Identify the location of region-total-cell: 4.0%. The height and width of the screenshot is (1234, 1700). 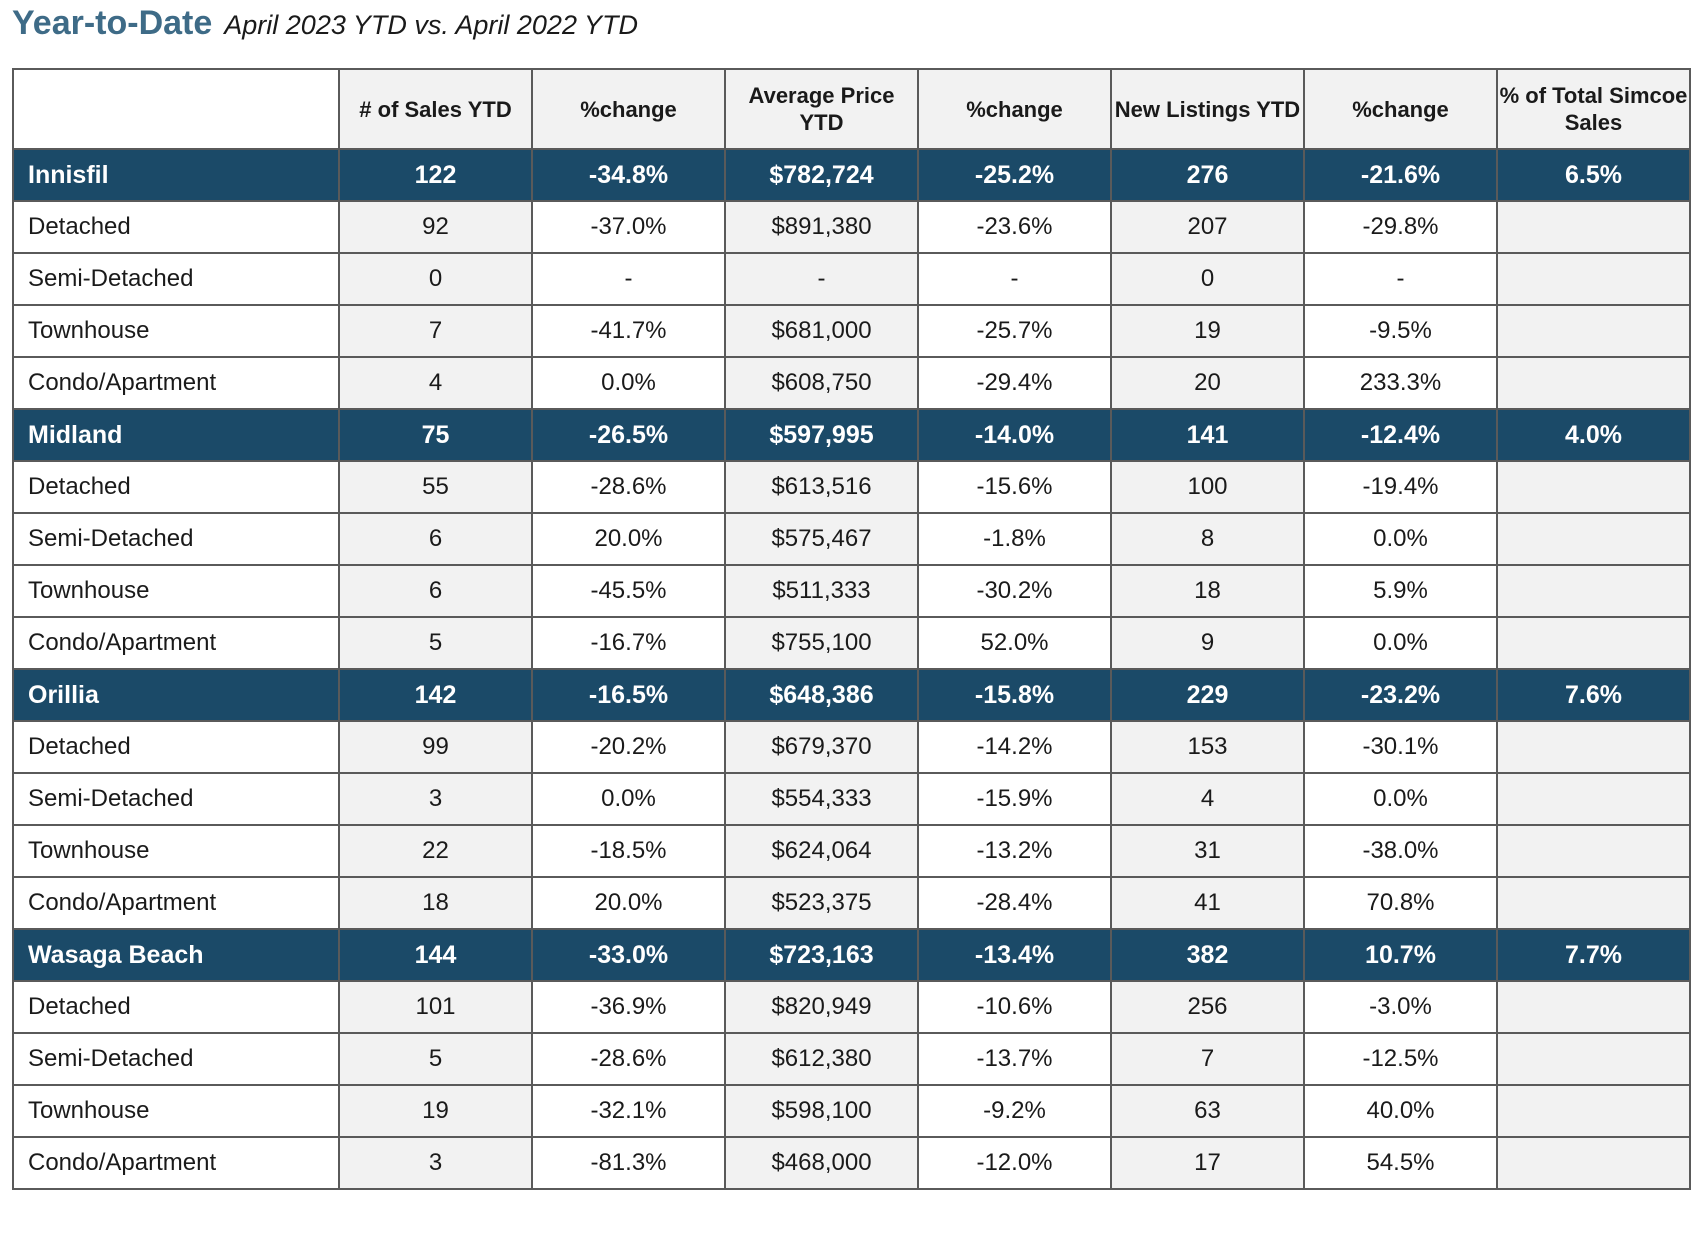
(1593, 435).